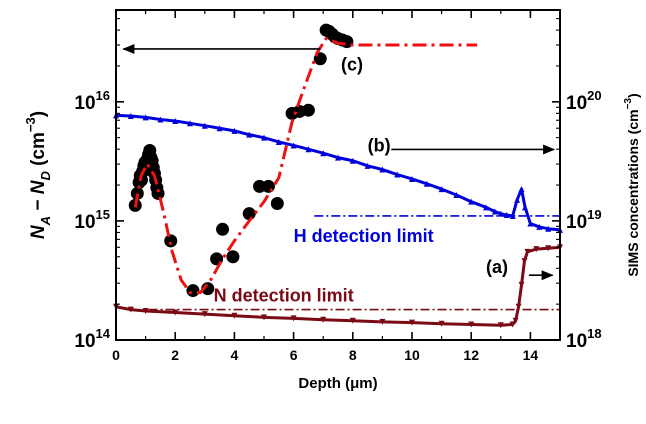  I want to click on y-left-tick-label-2-base: 10, so click(84, 103).